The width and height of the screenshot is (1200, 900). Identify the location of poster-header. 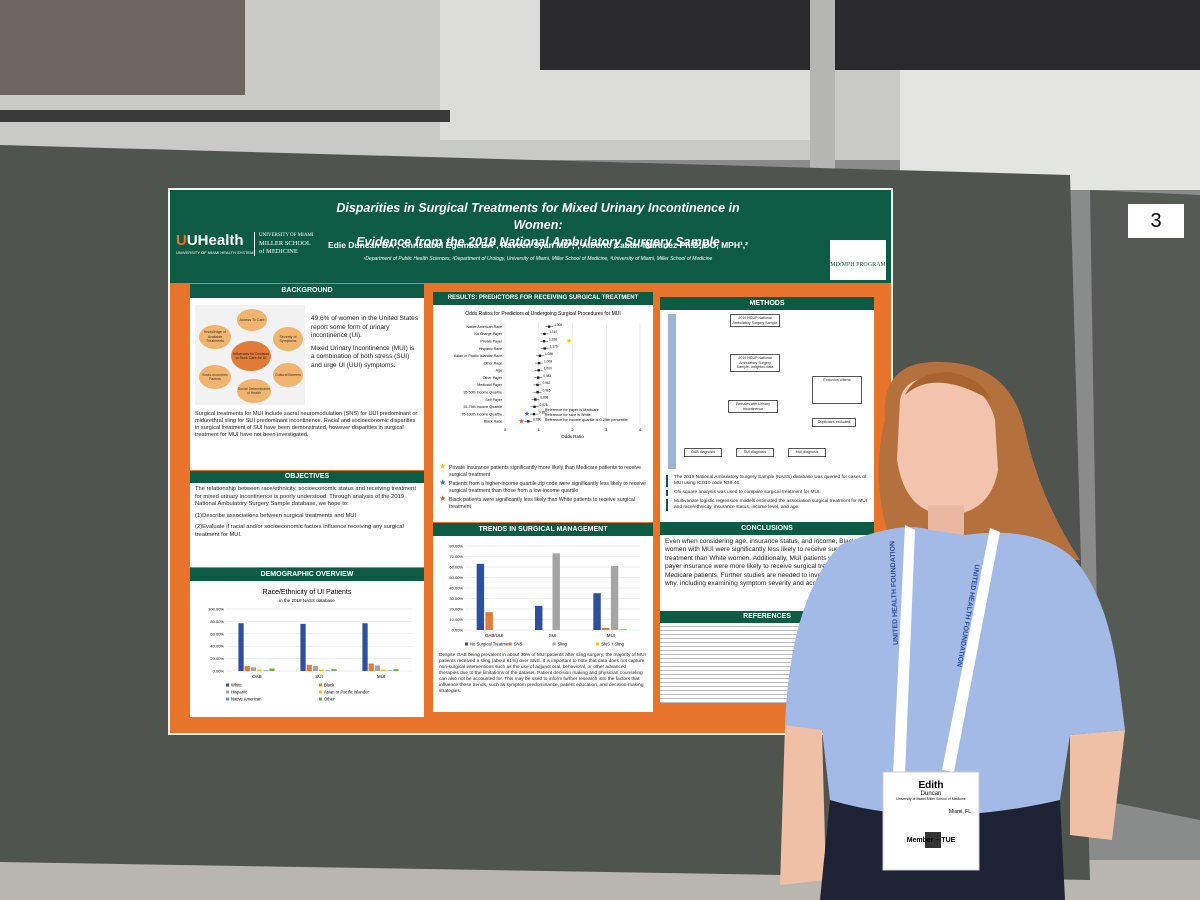
(530, 236).